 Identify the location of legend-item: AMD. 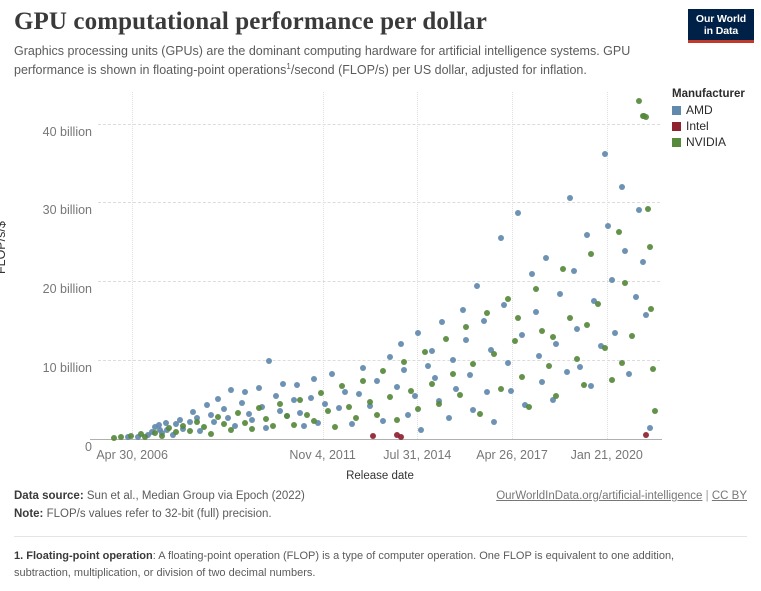
(715, 110).